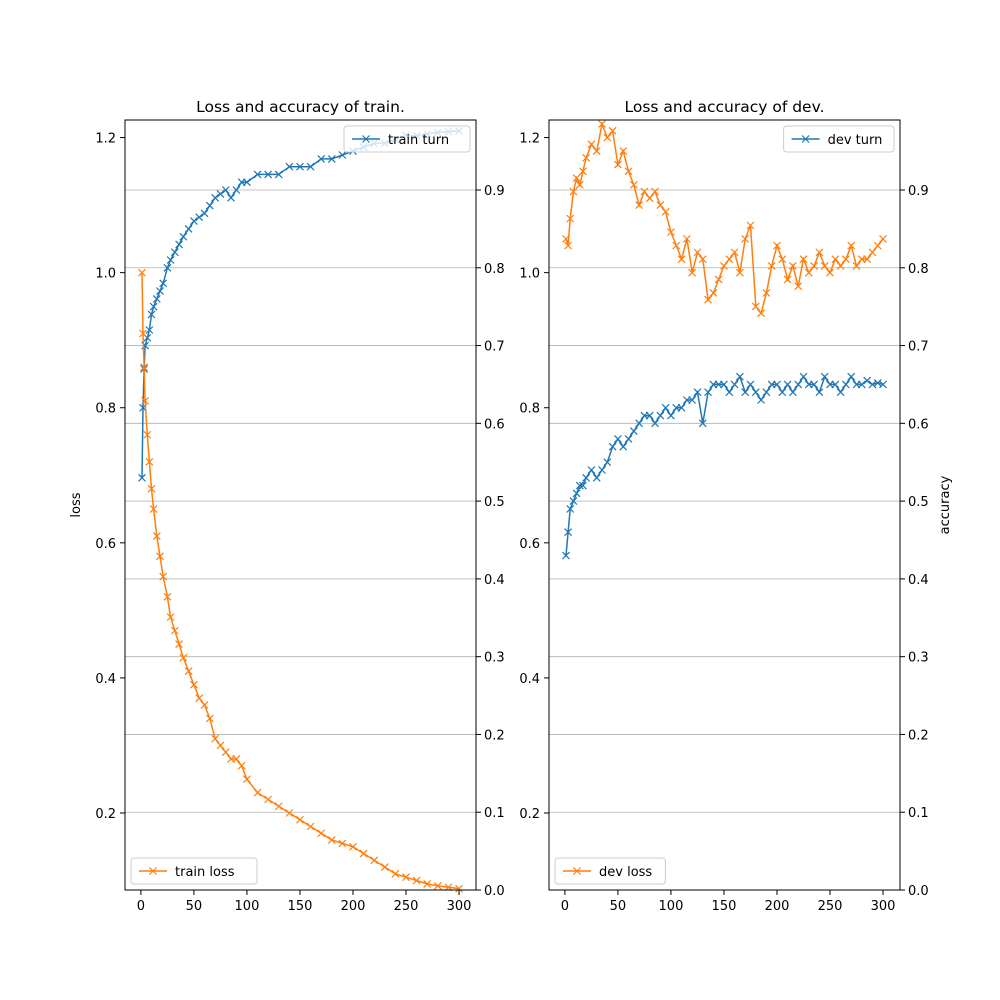 Image resolution: width=1000 pixels, height=1000 pixels. Describe the element at coordinates (918, 813) in the screenshot. I see `y-right-tick-label: 0.1` at that location.